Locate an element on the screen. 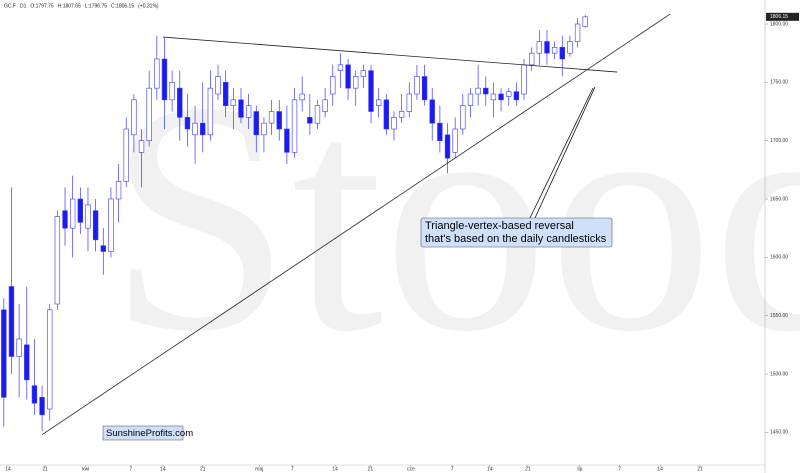 The width and height of the screenshot is (800, 473). header-item: C:1806.15 is located at coordinates (122, 6).